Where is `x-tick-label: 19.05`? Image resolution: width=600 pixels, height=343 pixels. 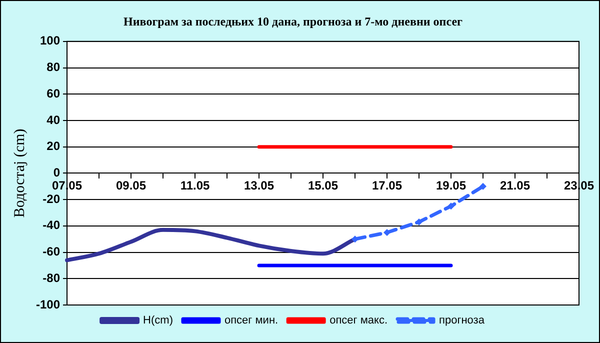 x-tick-label: 19.05 is located at coordinates (451, 185).